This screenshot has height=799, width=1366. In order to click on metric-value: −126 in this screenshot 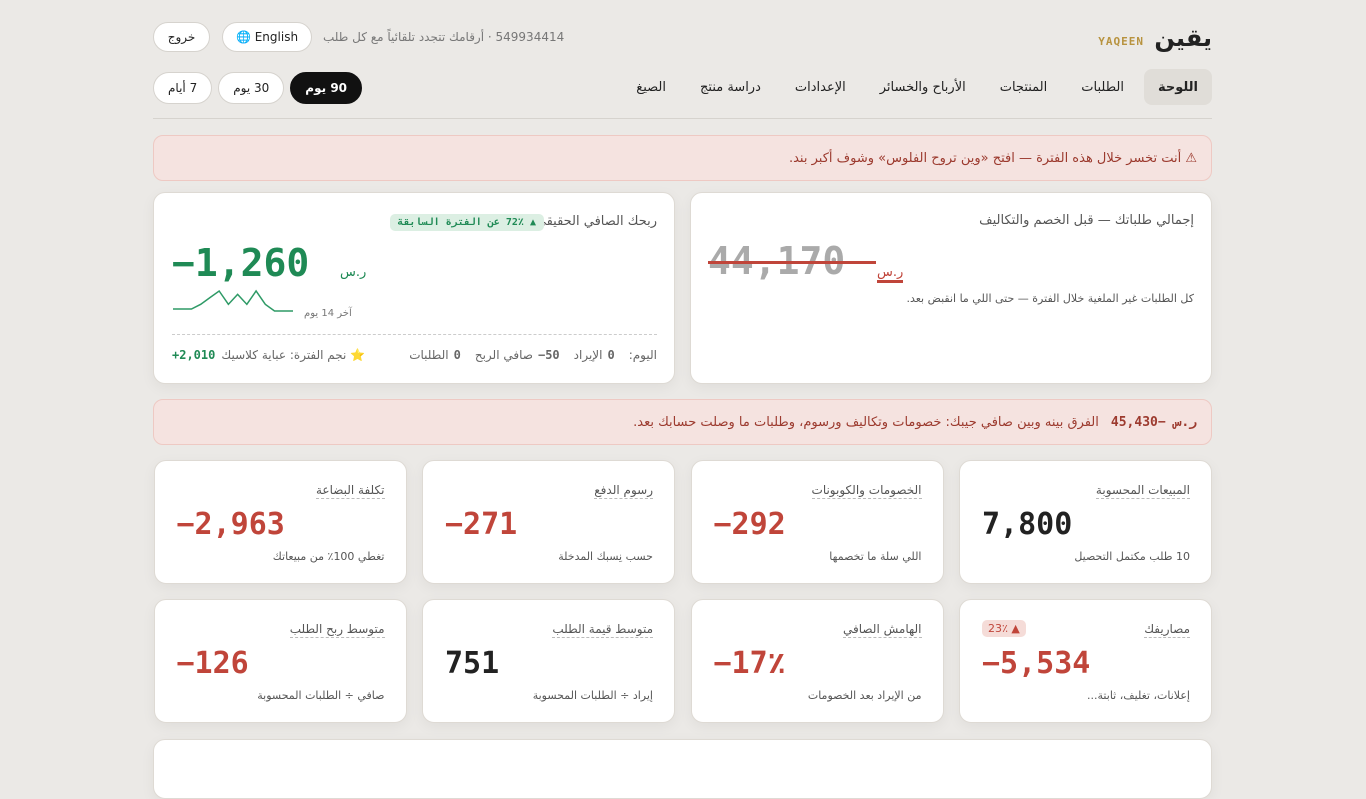, I will do `click(212, 663)`.